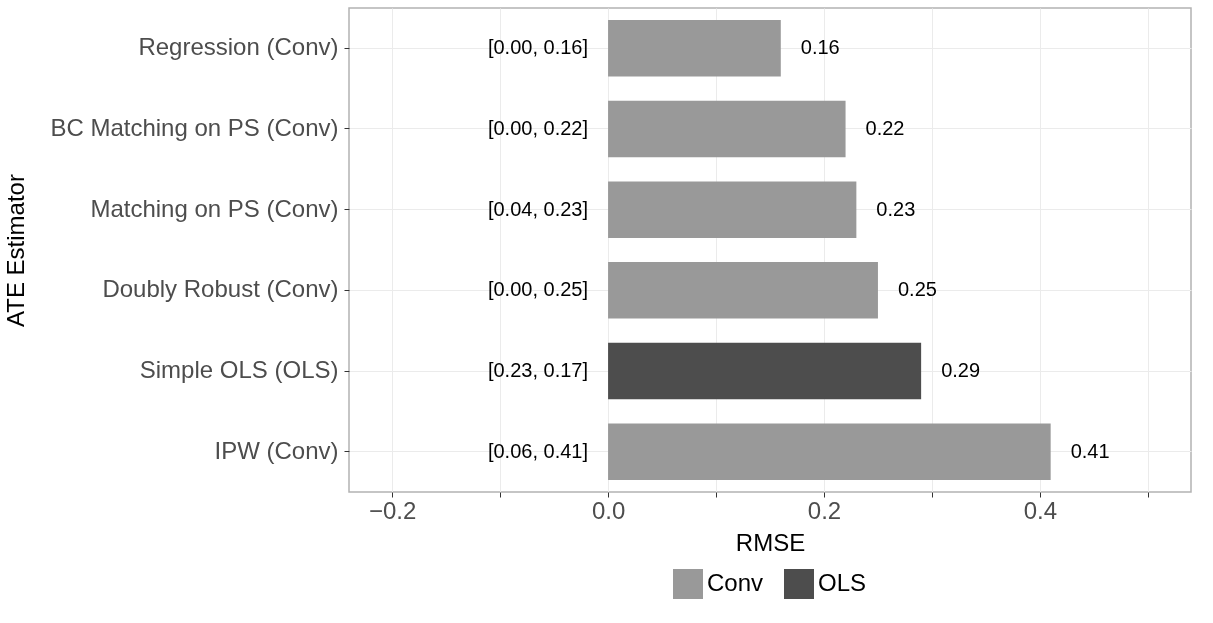 This screenshot has height=623, width=1213. Describe the element at coordinates (735, 582) in the screenshot. I see `legend-label: Conv` at that location.